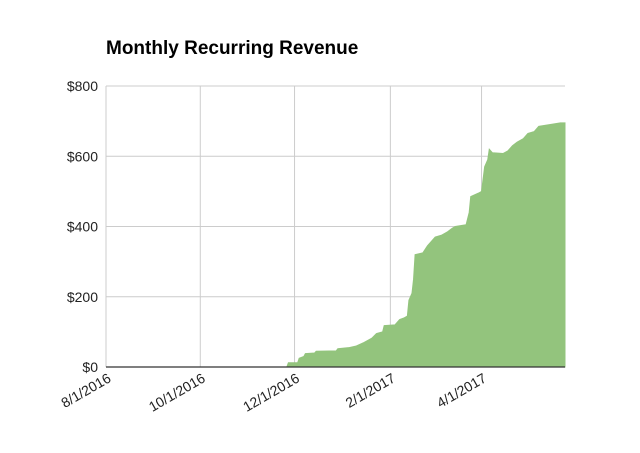 The image size is (640, 453). What do you see at coordinates (370, 390) in the screenshot?
I see `x-tick-label: 2/1/2017` at bounding box center [370, 390].